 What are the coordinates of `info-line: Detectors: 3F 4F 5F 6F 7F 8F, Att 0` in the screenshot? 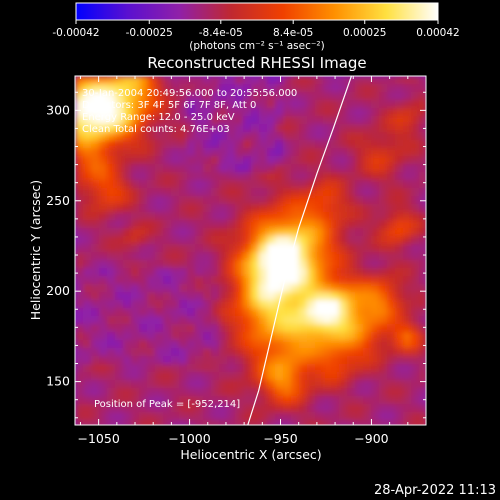 It's located at (169, 105).